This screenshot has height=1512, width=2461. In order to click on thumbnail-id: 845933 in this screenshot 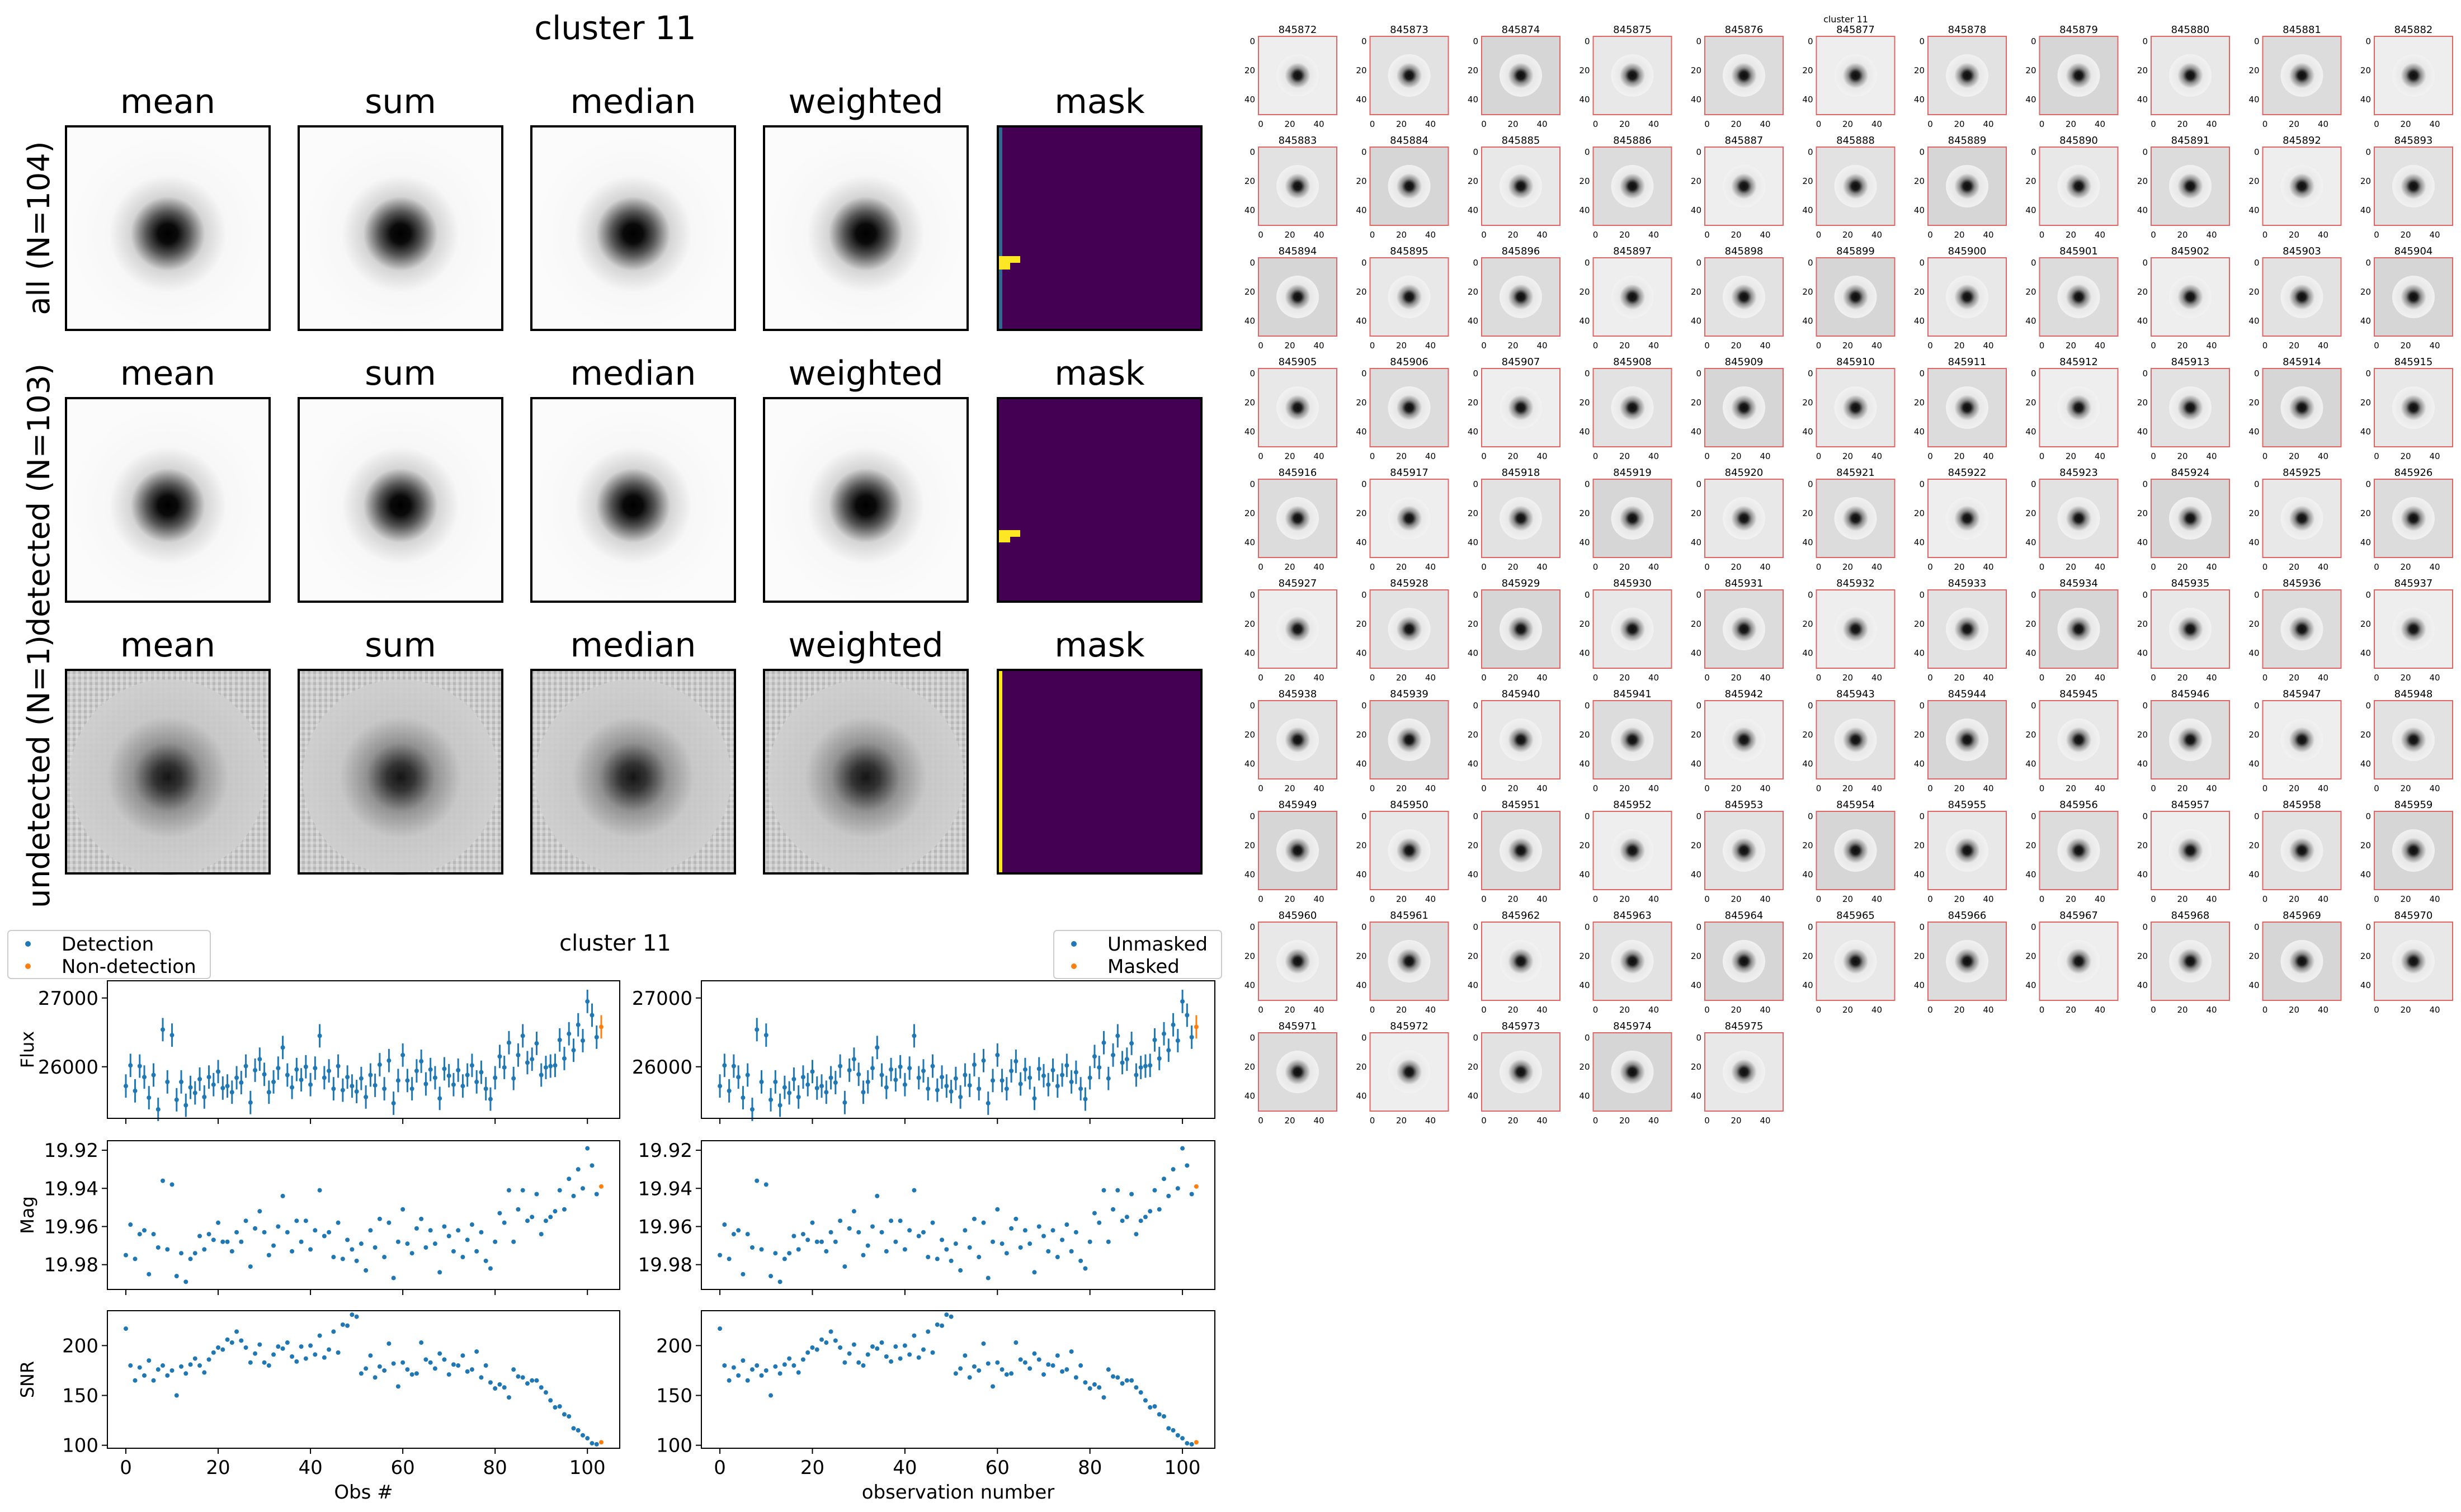, I will do `click(1967, 583)`.